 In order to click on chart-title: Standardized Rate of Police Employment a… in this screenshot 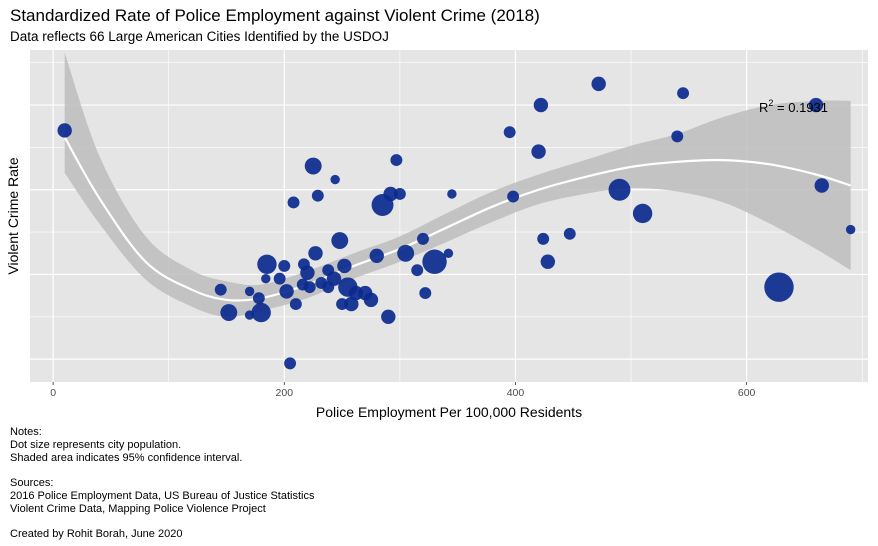, I will do `click(275, 15)`.